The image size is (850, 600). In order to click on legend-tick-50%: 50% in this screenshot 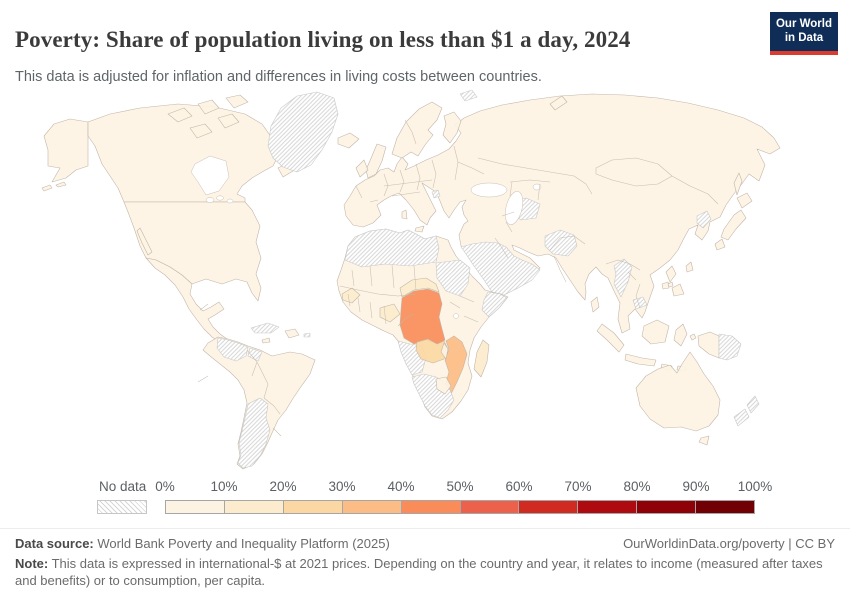, I will do `click(460, 486)`.